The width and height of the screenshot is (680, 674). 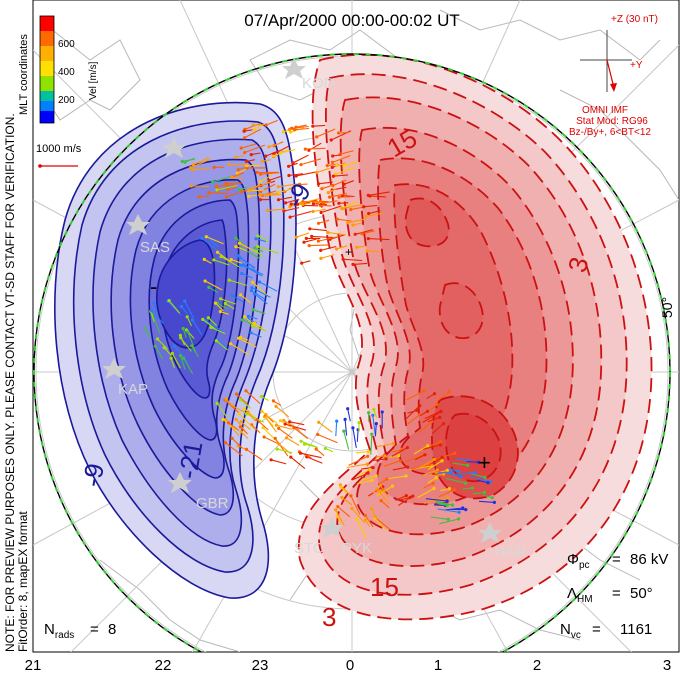 I want to click on station-gbr: GBR, so click(x=212, y=503).